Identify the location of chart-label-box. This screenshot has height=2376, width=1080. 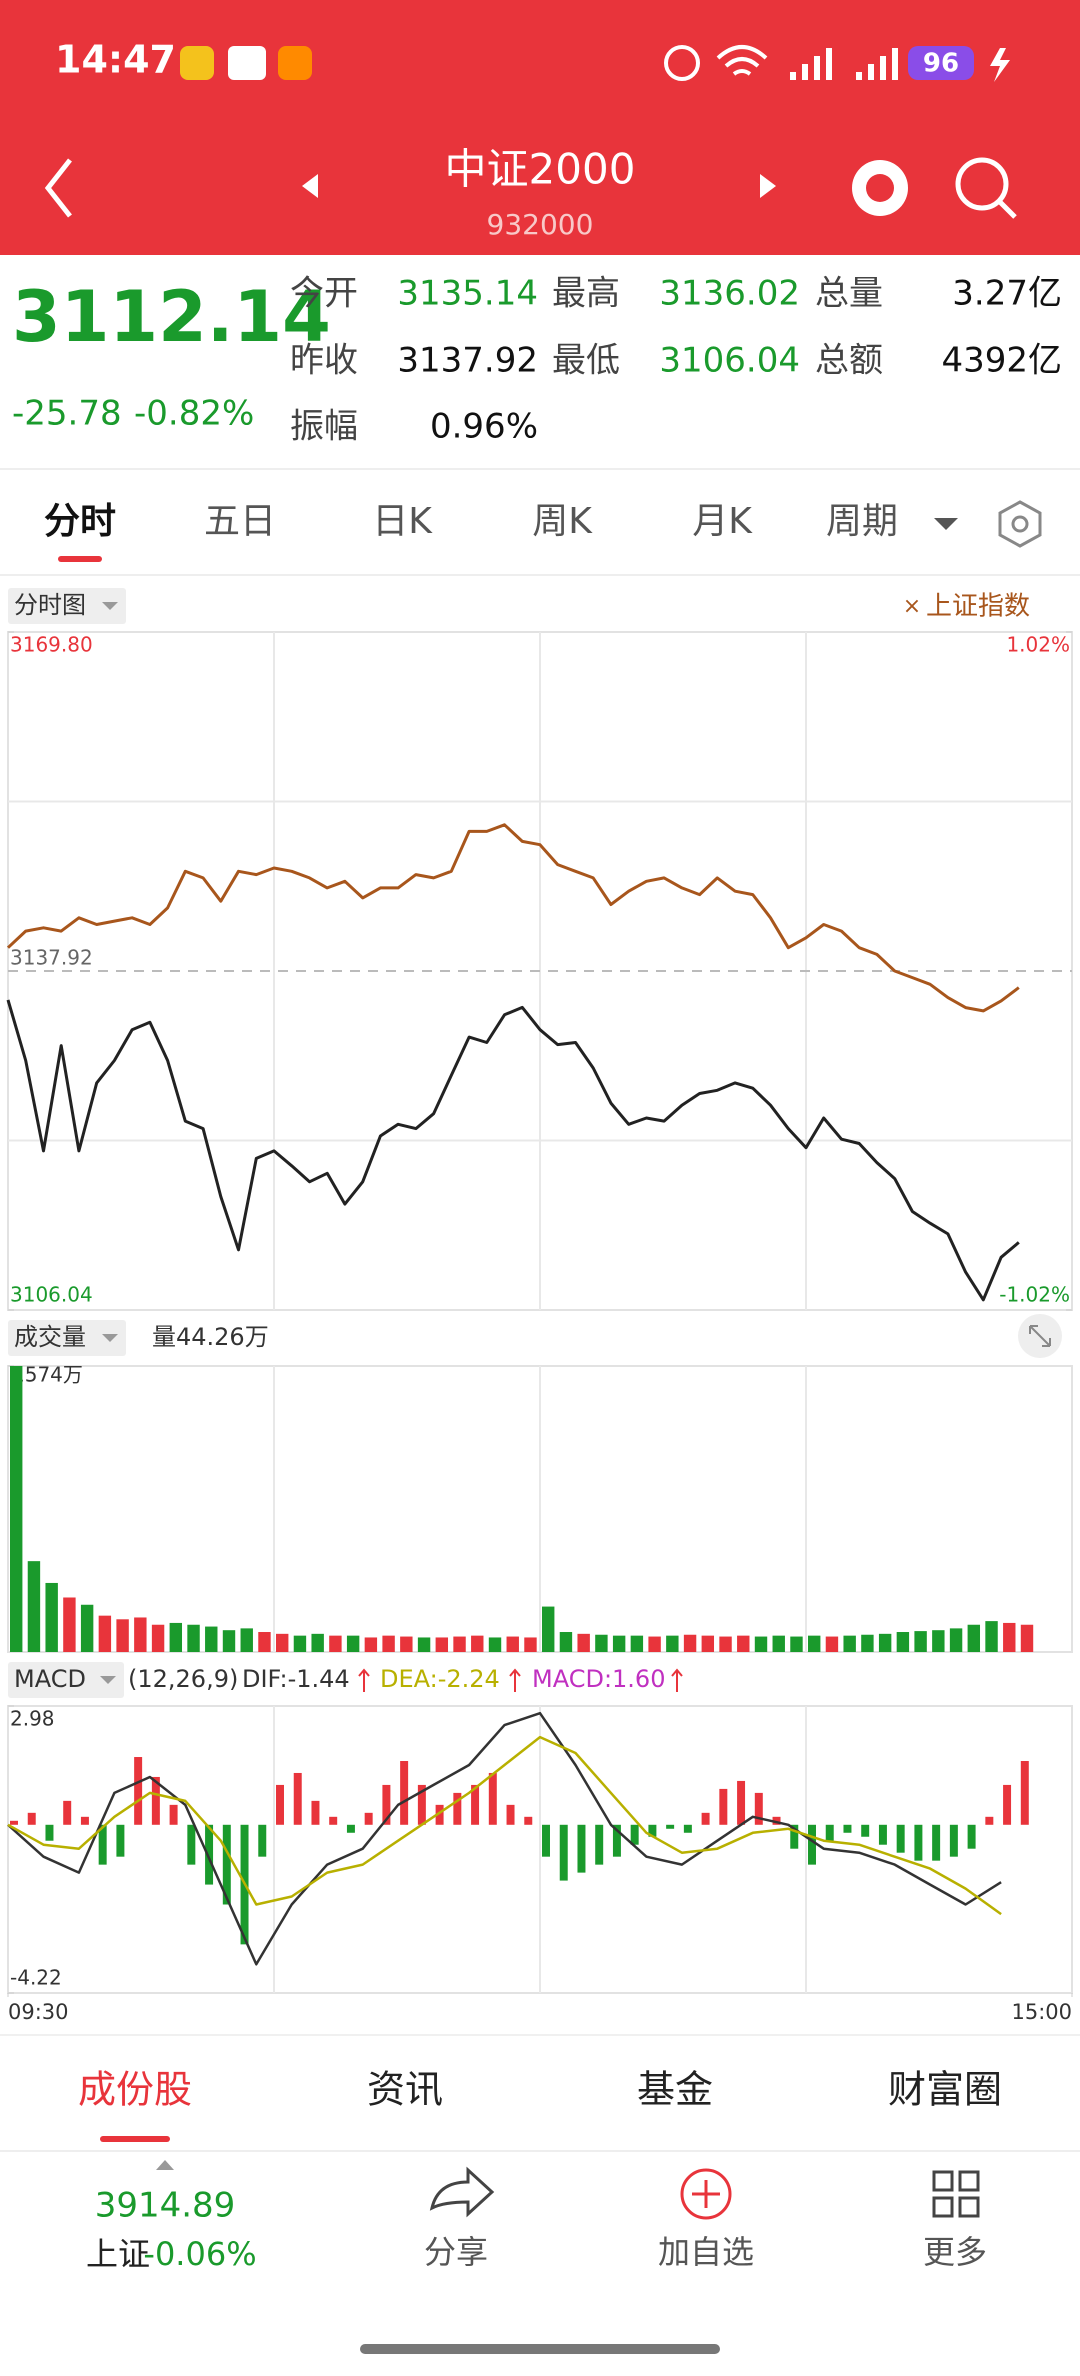
(67, 1338).